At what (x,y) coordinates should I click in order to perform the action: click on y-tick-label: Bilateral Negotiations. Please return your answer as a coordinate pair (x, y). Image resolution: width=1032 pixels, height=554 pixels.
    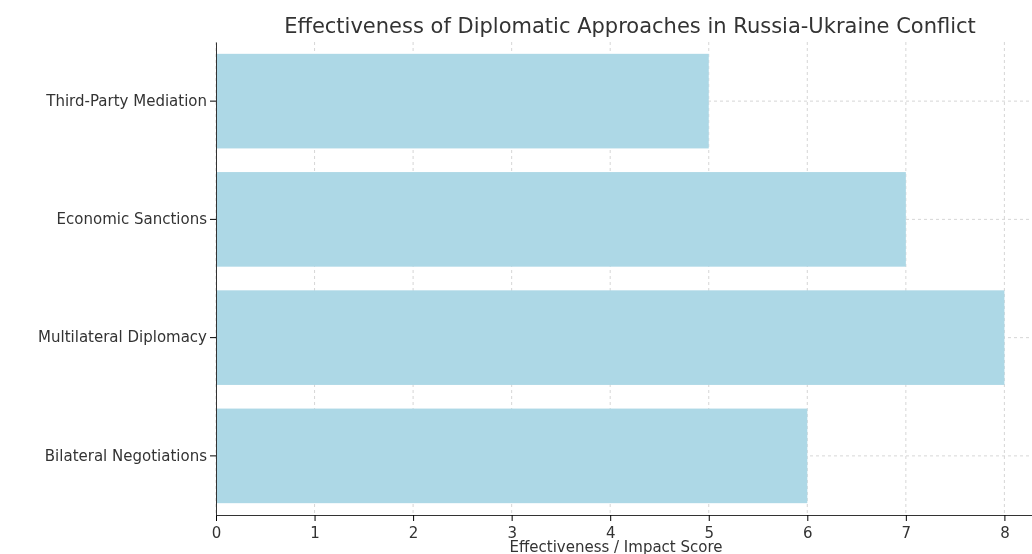
    Looking at the image, I should click on (126, 455).